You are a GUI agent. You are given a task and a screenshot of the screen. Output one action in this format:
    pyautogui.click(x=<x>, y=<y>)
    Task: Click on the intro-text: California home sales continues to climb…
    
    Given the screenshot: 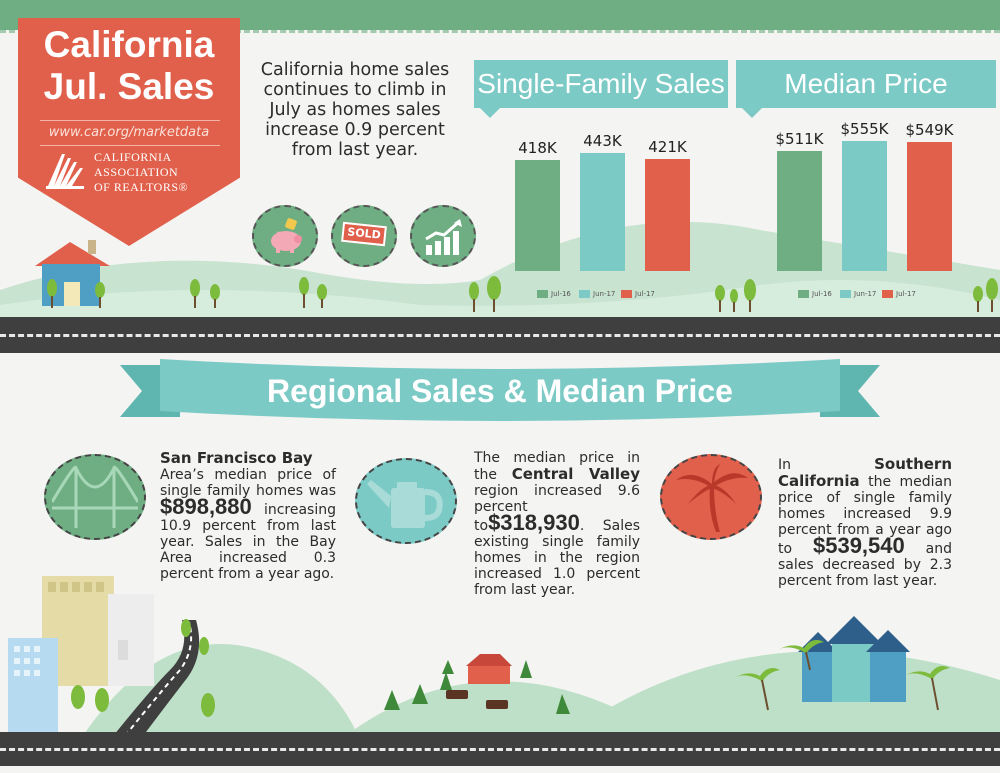 What is the action you would take?
    pyautogui.click(x=355, y=110)
    